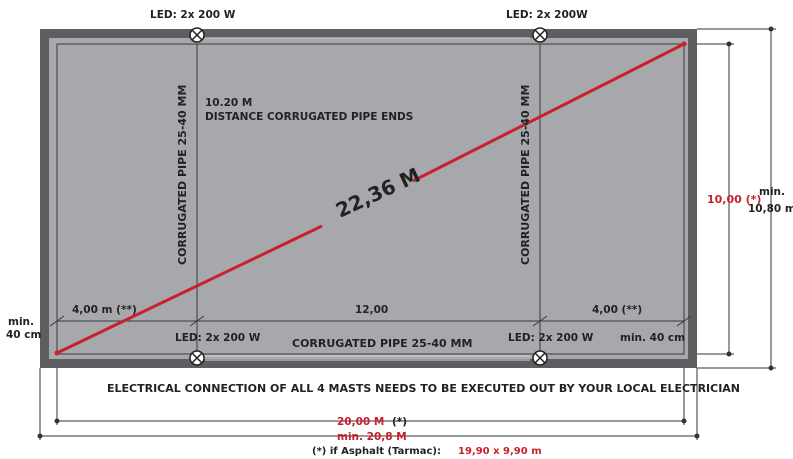 This screenshot has height=459, width=793. I want to click on led-post-bottom-right-icon, so click(540, 358).